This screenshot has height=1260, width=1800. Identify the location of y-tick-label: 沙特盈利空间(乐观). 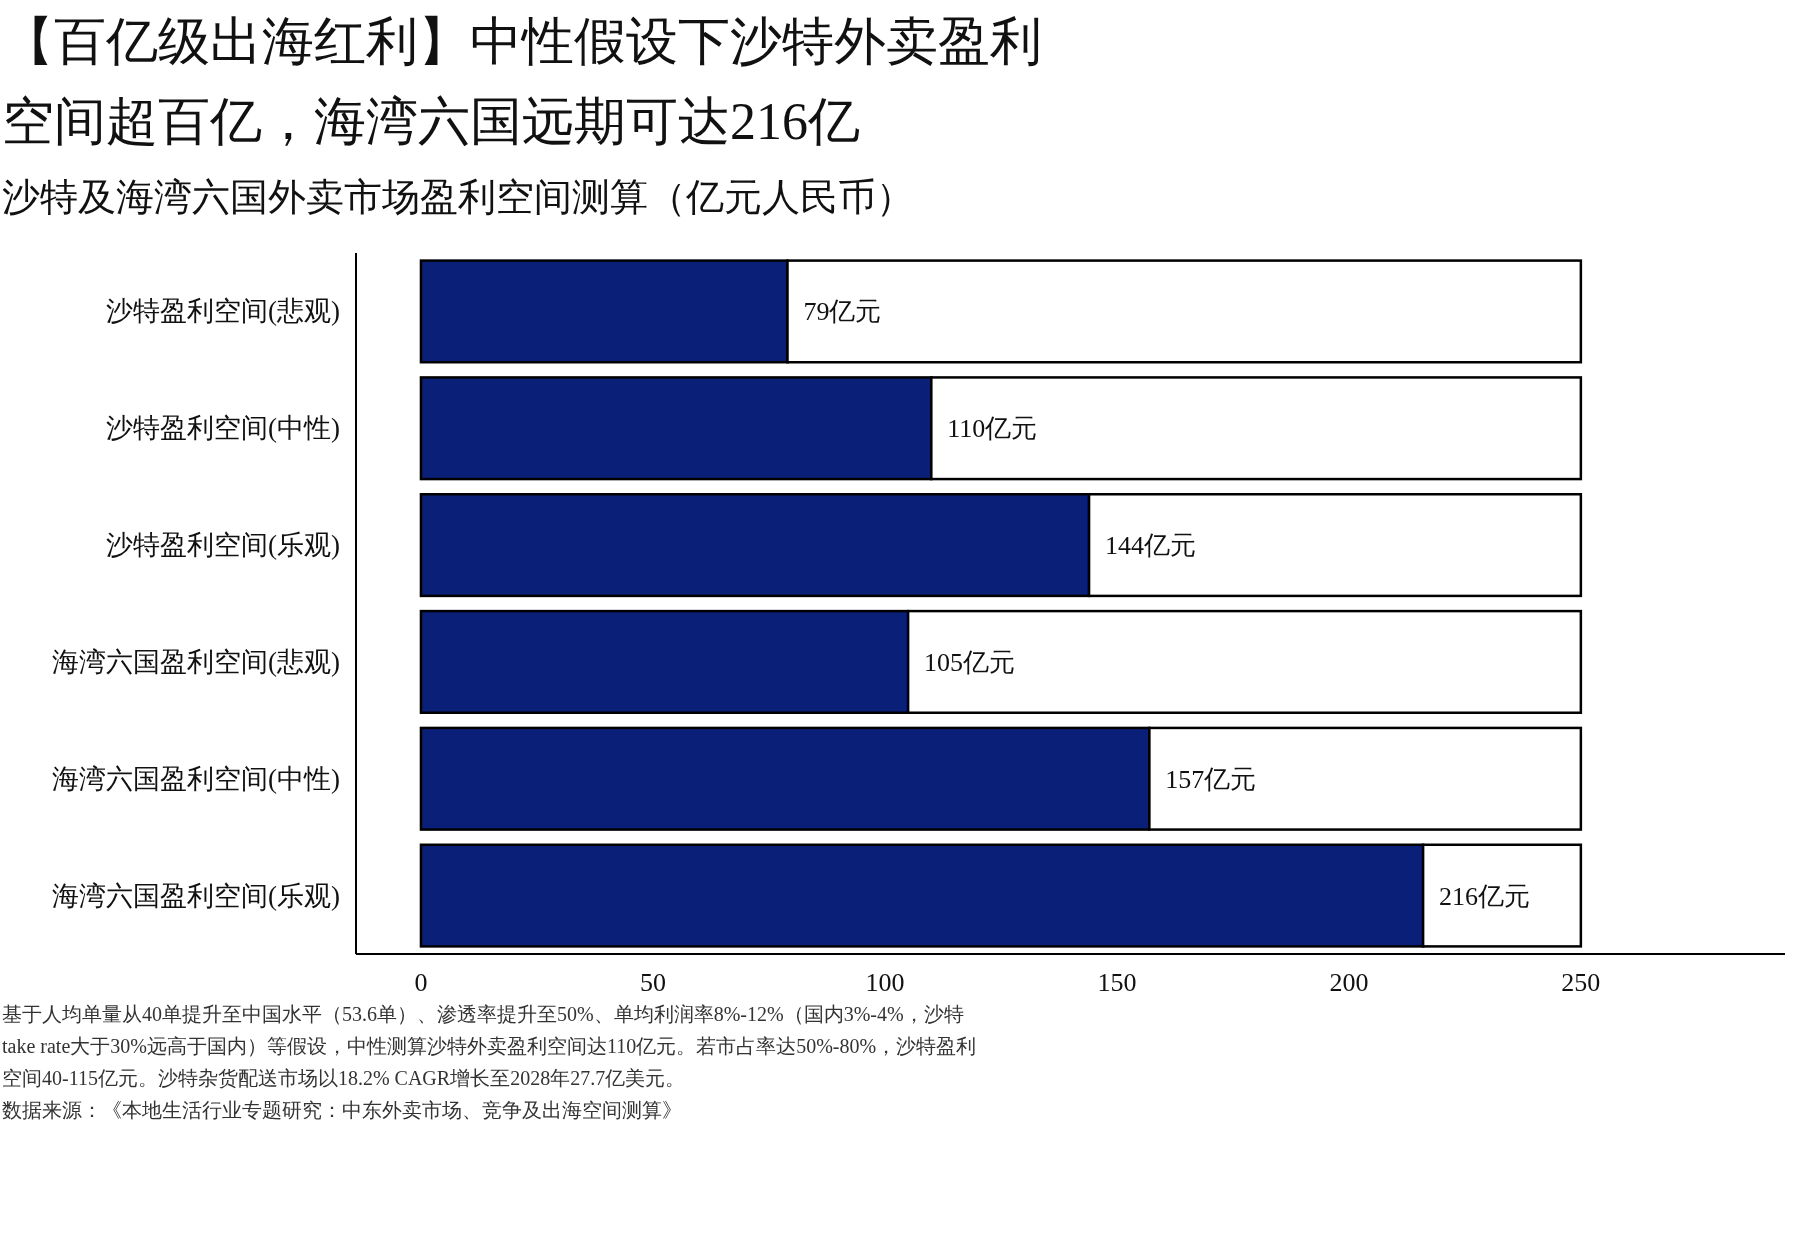
(223, 545).